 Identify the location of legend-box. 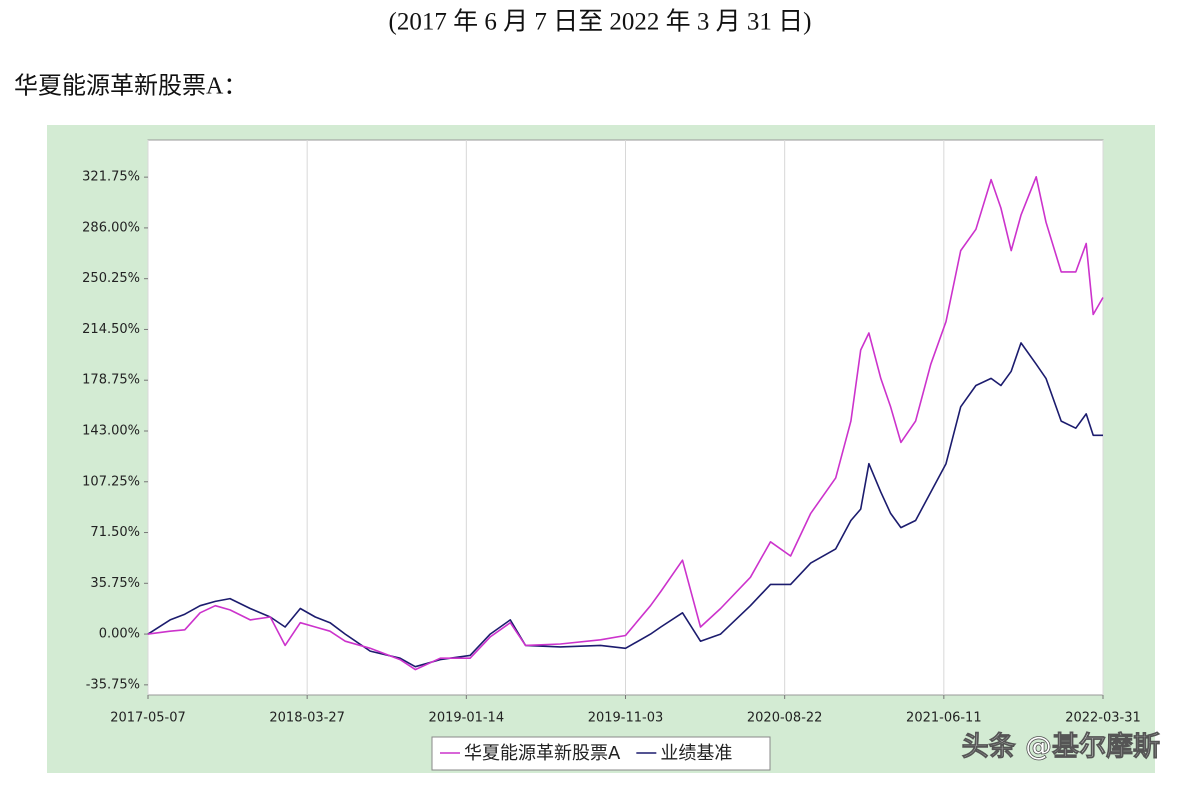
(601, 753).